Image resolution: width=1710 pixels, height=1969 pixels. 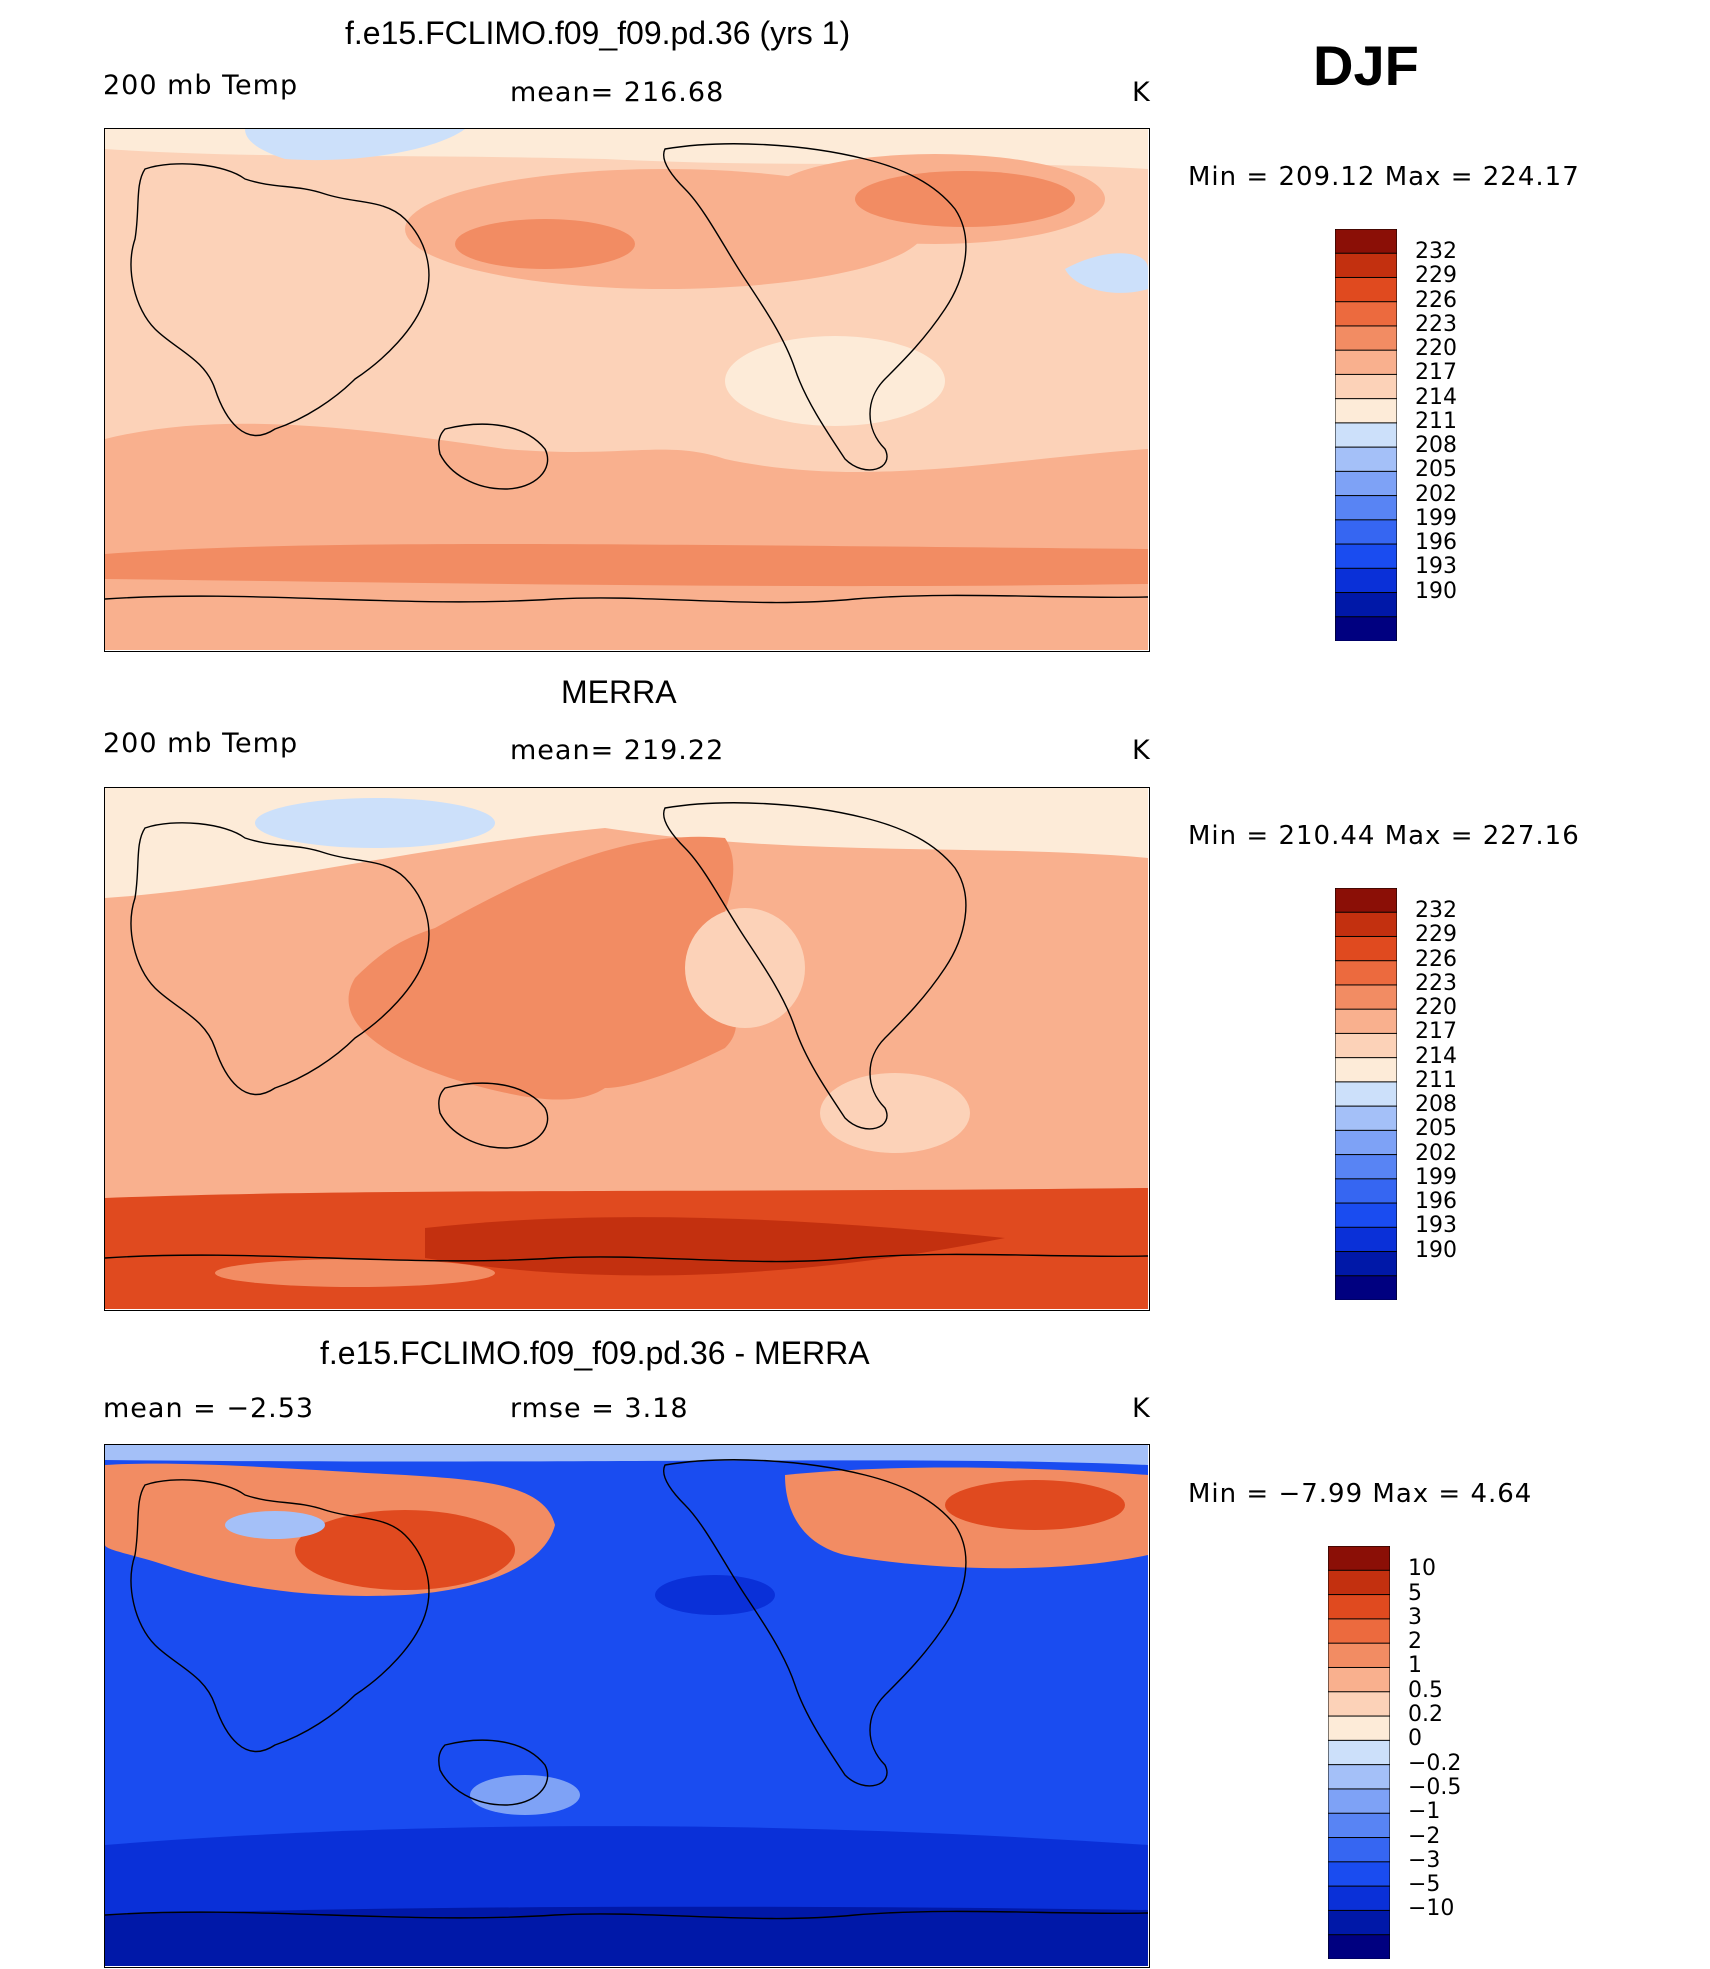 What do you see at coordinates (355, 145) in the screenshot?
I see `field-cold-arctic-spot` at bounding box center [355, 145].